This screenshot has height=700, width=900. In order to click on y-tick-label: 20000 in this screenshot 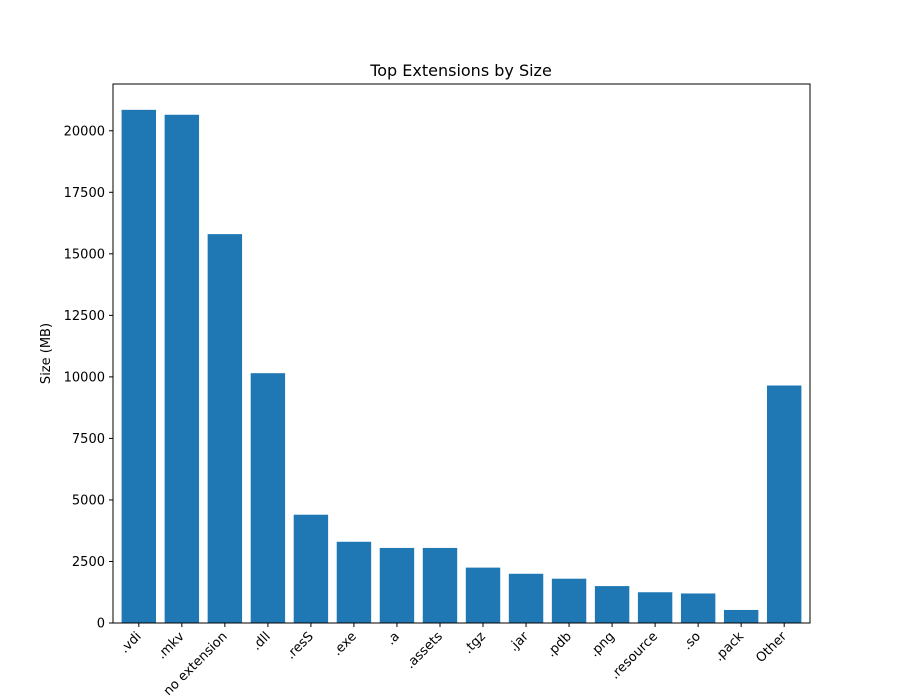, I will do `click(84, 131)`.